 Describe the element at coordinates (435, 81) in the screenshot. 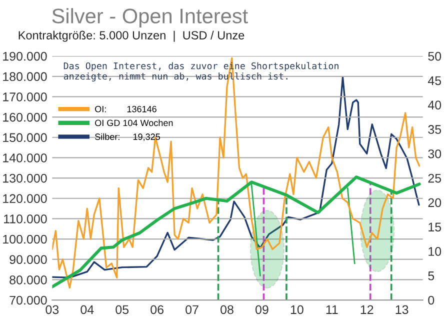

I see `y2-tick-label: 45` at that location.